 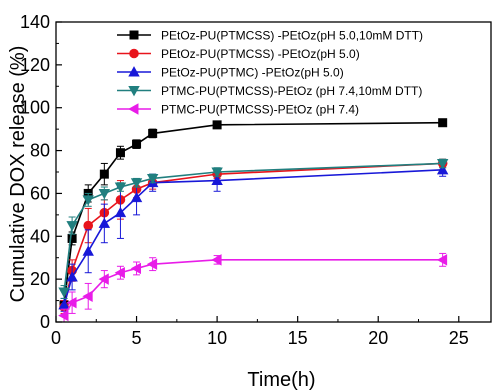 I want to click on legend-label: PEtOz-PU(PTMCSS) -PEtOz(pH 5.0), so click(x=260, y=54).